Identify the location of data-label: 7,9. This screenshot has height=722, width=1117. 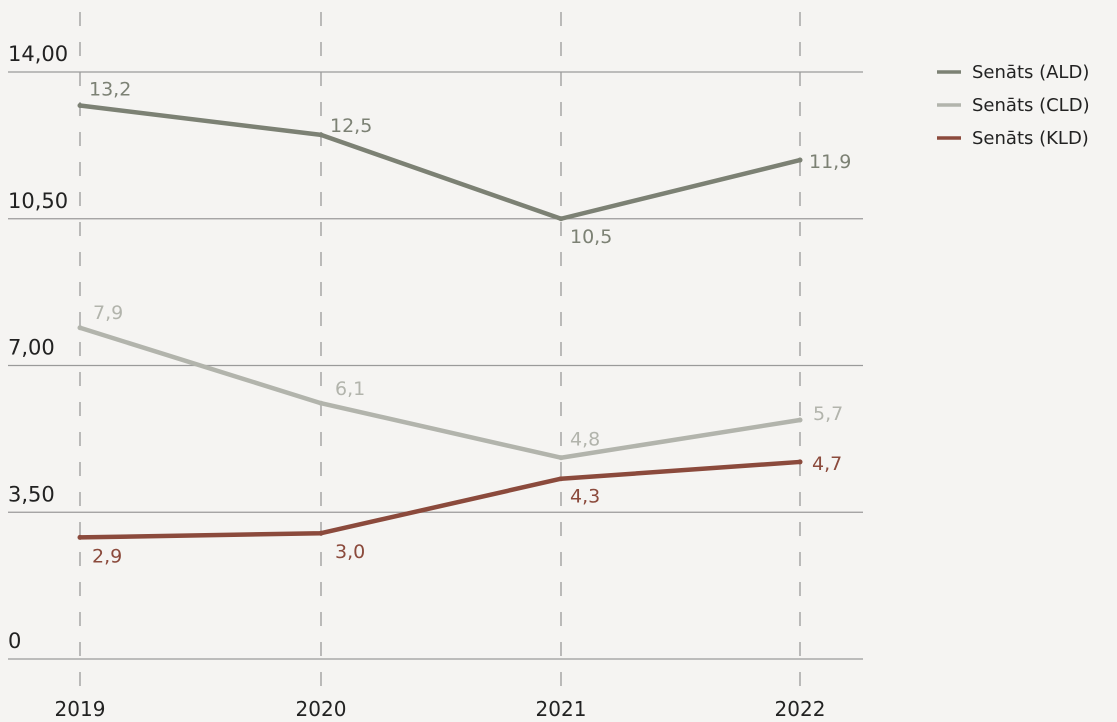
(108, 313).